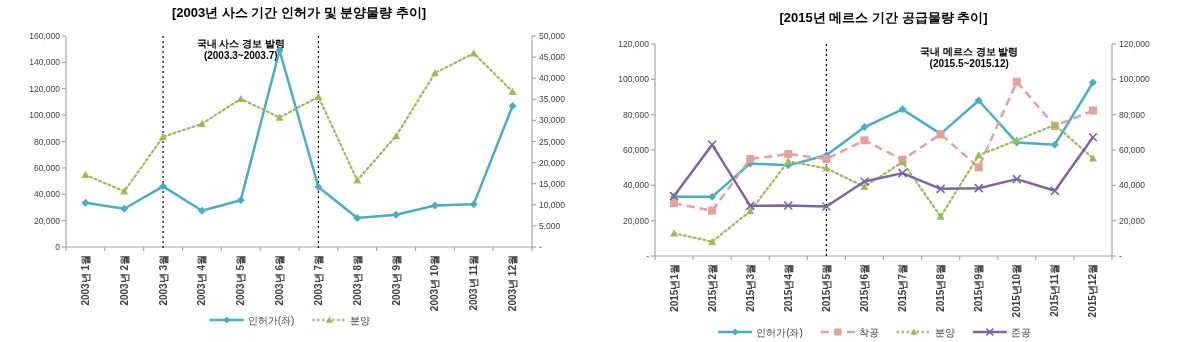  I want to click on y-tick-label: 0, so click(58, 247).